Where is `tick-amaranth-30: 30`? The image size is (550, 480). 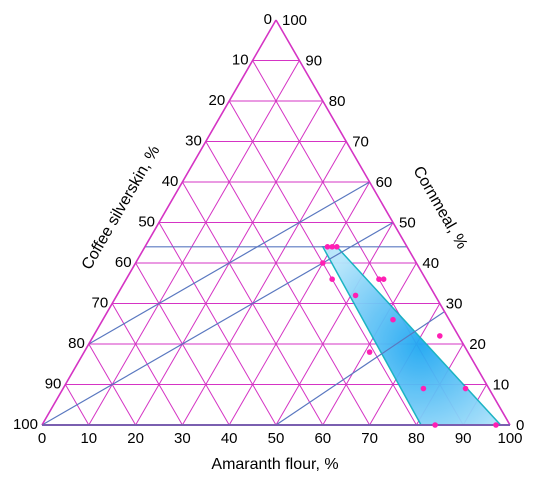 tick-amaranth-30: 30 is located at coordinates (182, 438).